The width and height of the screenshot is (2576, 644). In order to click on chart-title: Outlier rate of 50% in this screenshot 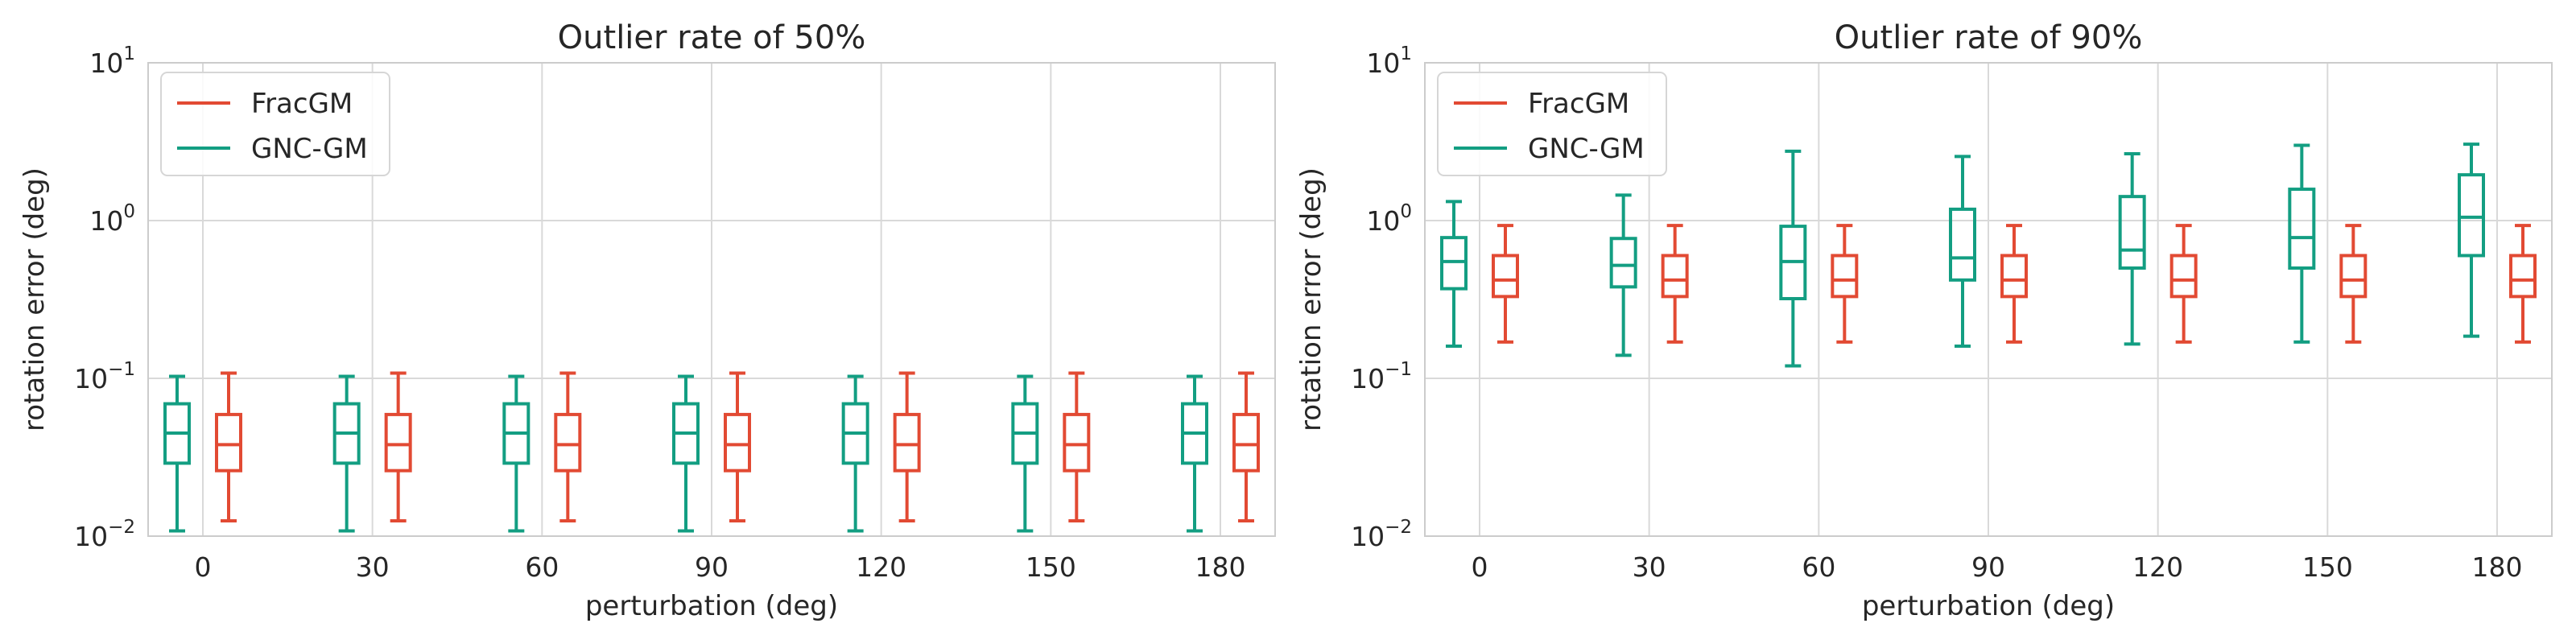, I will do `click(712, 37)`.